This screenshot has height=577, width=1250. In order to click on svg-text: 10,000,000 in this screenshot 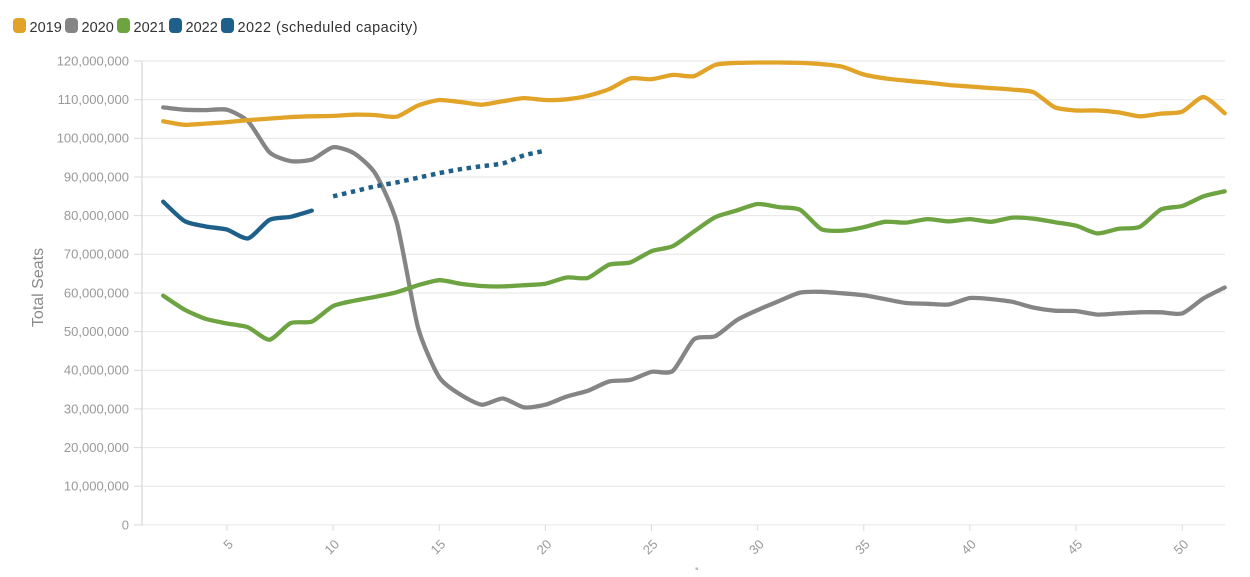, I will do `click(96, 486)`.